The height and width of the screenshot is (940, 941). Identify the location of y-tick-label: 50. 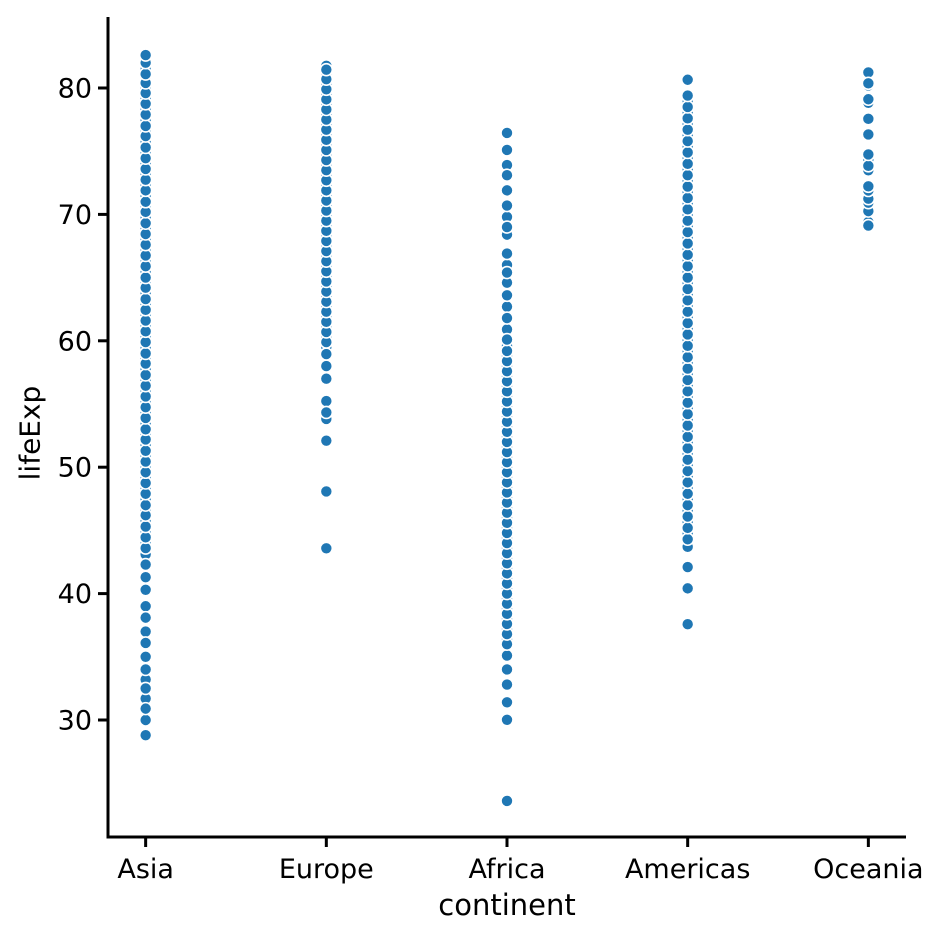
(75, 468).